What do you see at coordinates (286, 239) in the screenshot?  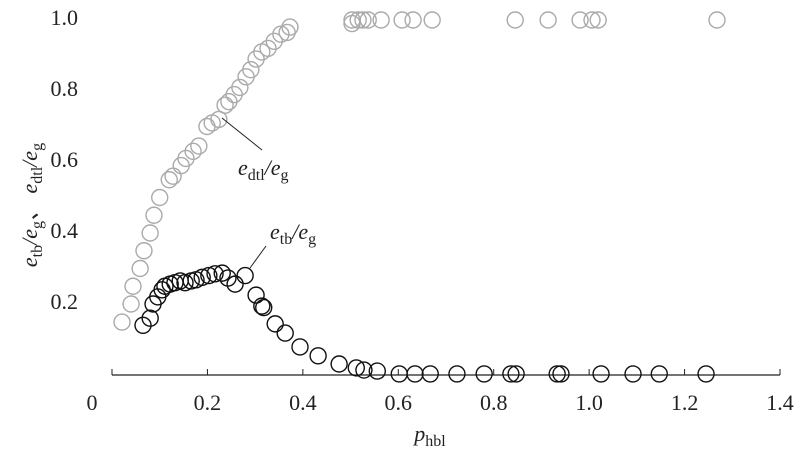 I see `series-label-sub: tb` at bounding box center [286, 239].